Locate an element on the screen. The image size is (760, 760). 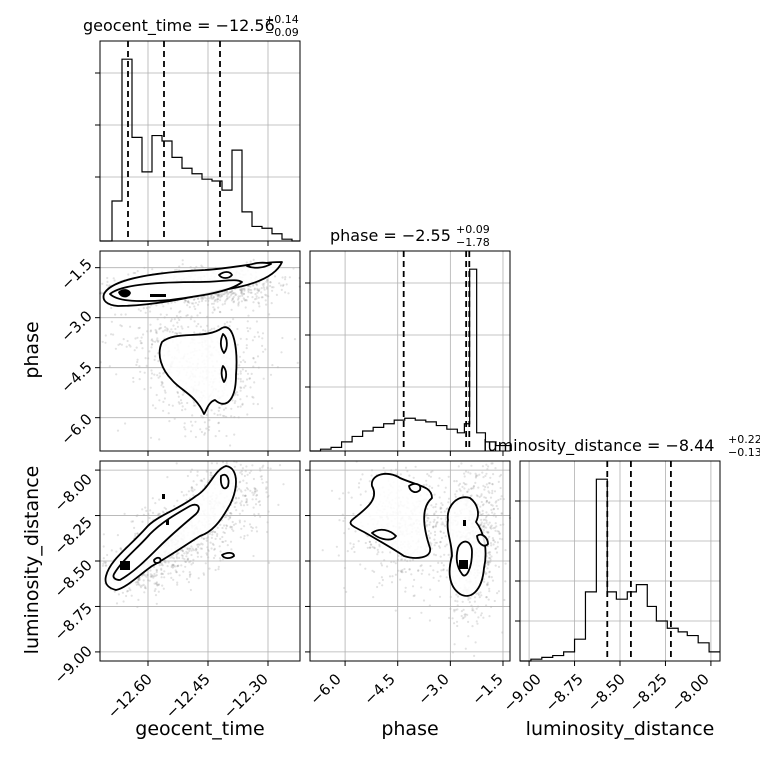
hist-geocent-time-step is located at coordinates (200, 150).